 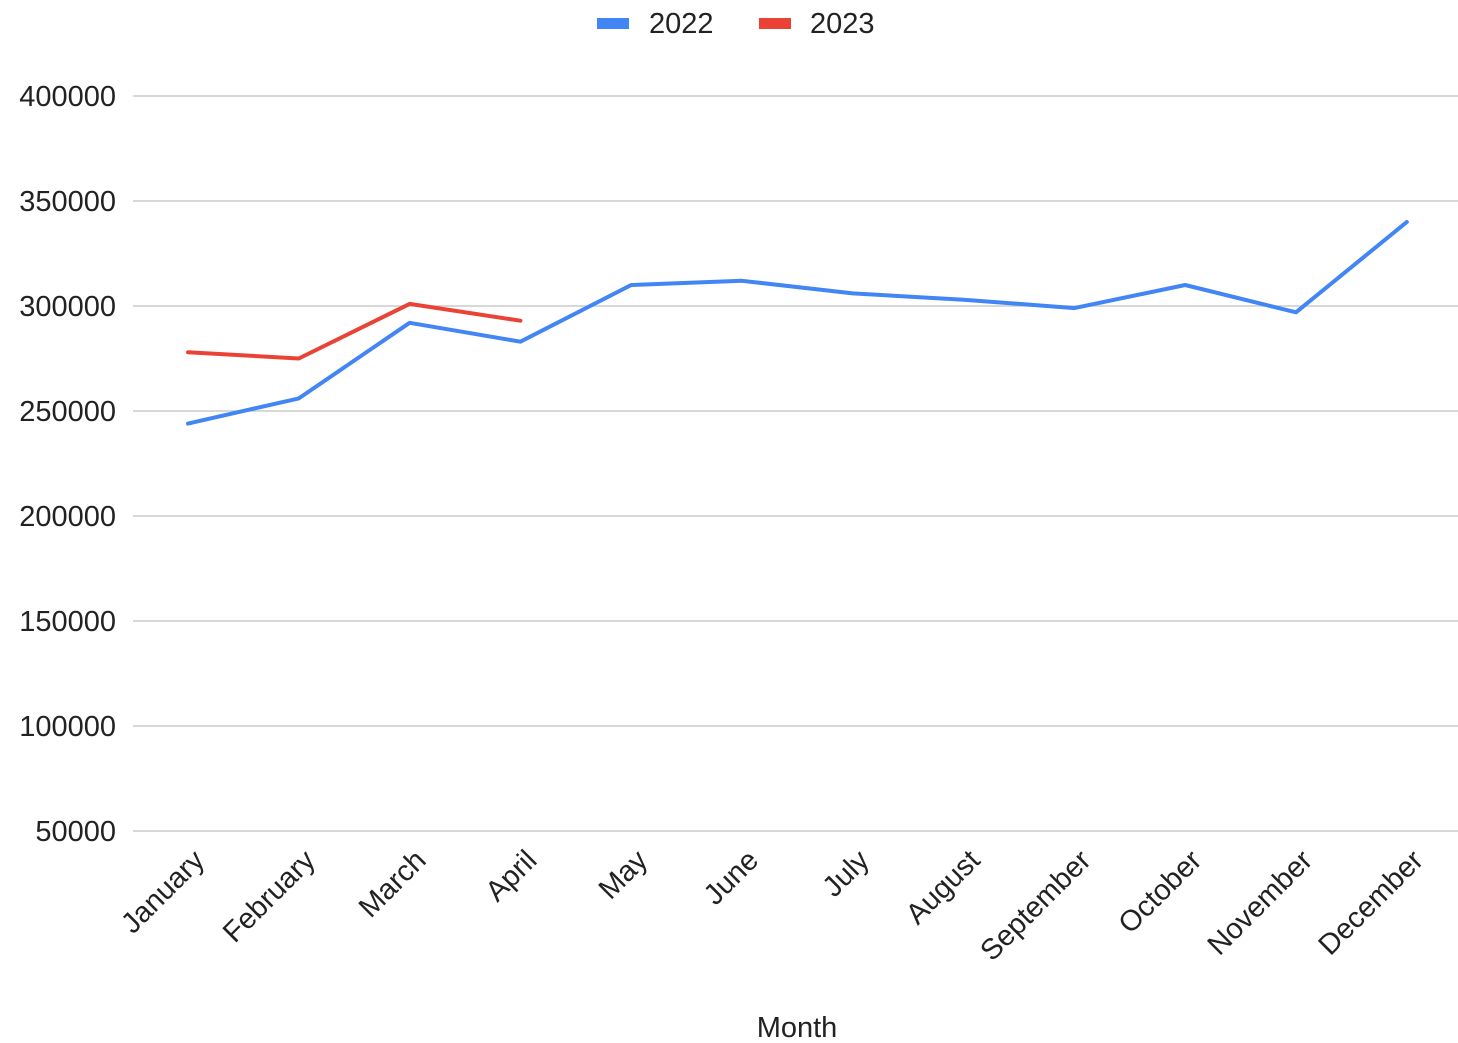 What do you see at coordinates (512, 876) in the screenshot?
I see `x-tick-label: April` at bounding box center [512, 876].